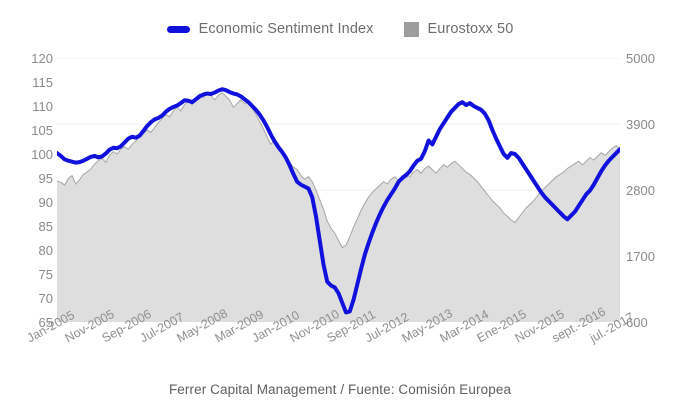 This screenshot has height=420, width=680. What do you see at coordinates (45, 274) in the screenshot?
I see `y-axis-left-tick-label: 75` at bounding box center [45, 274].